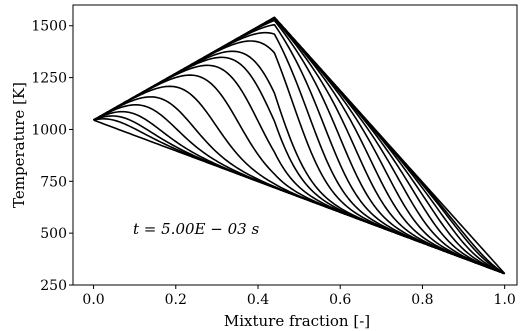 The height and width of the screenshot is (331, 521). I want to click on y-tick-label: 1000, so click(49, 130).